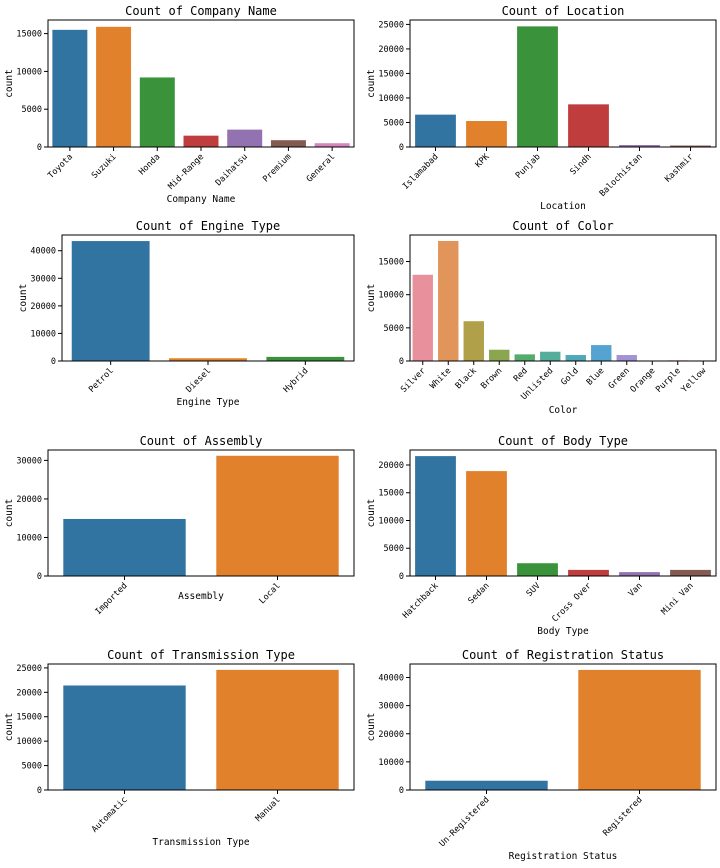 This screenshot has width=720, height=868. I want to click on x-tick-label: Balochistan, so click(621, 175).